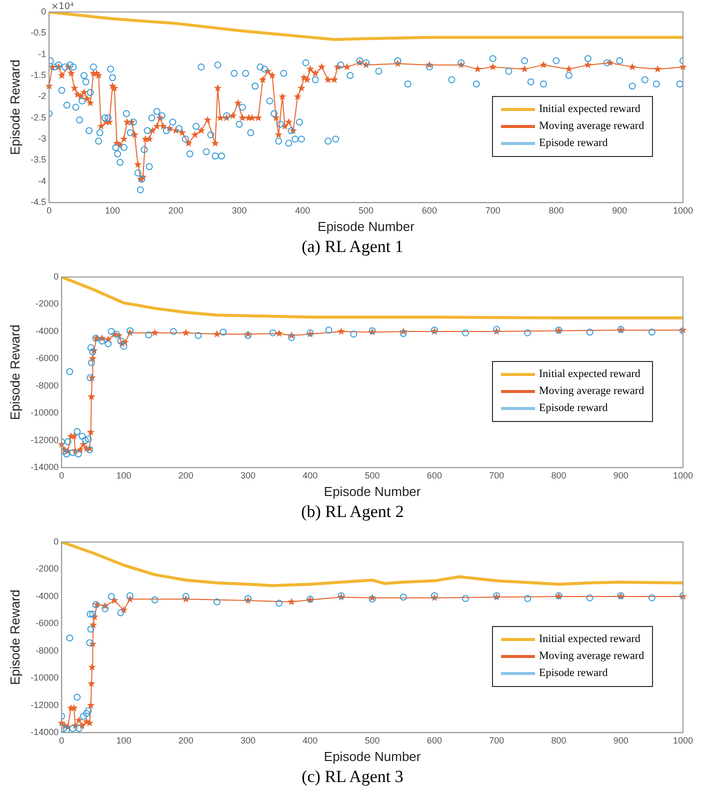 The image size is (705, 795). I want to click on text: (b) RL Agent 2, so click(352, 512).